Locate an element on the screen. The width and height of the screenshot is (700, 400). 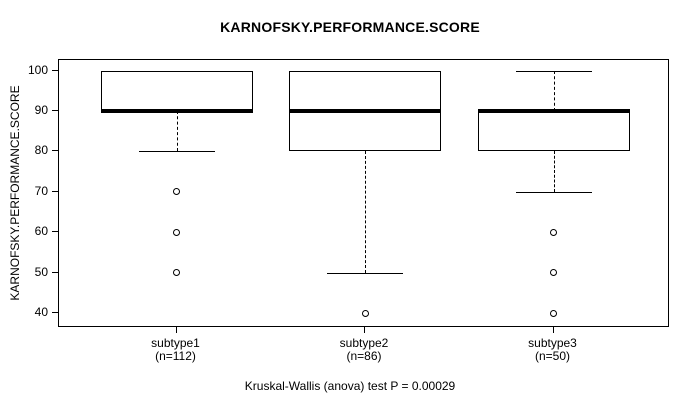
category-count: (n=86) is located at coordinates (364, 356).